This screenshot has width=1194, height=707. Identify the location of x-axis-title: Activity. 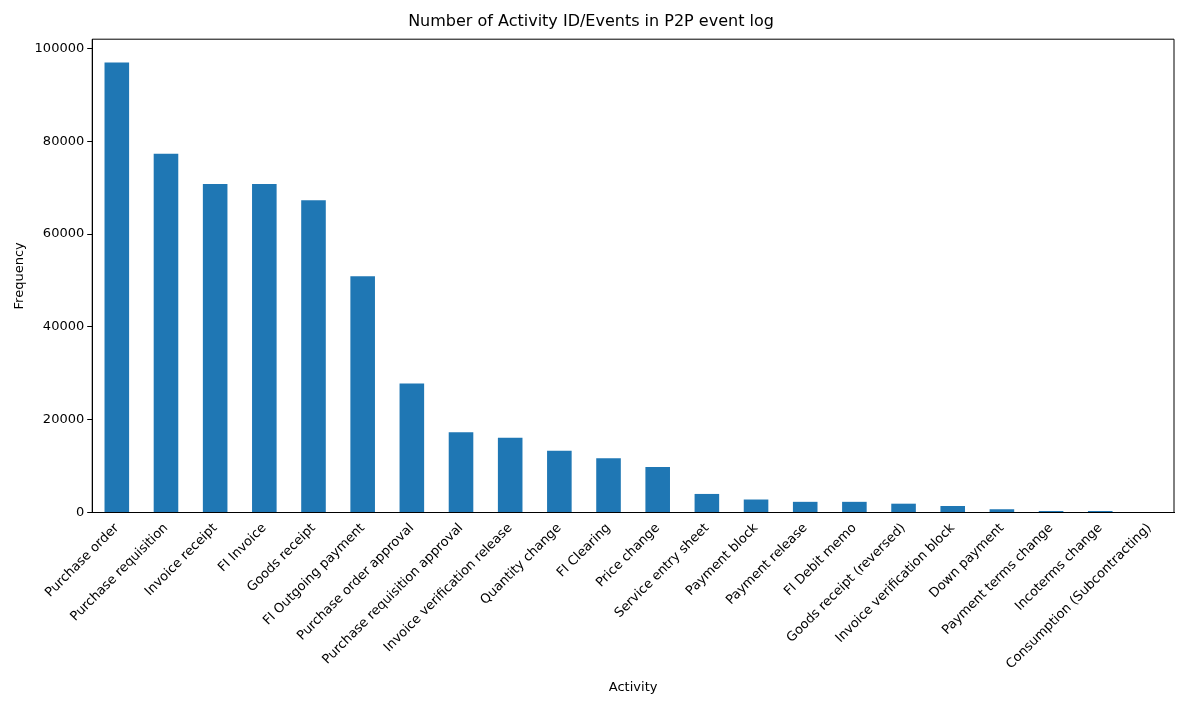
(633, 686).